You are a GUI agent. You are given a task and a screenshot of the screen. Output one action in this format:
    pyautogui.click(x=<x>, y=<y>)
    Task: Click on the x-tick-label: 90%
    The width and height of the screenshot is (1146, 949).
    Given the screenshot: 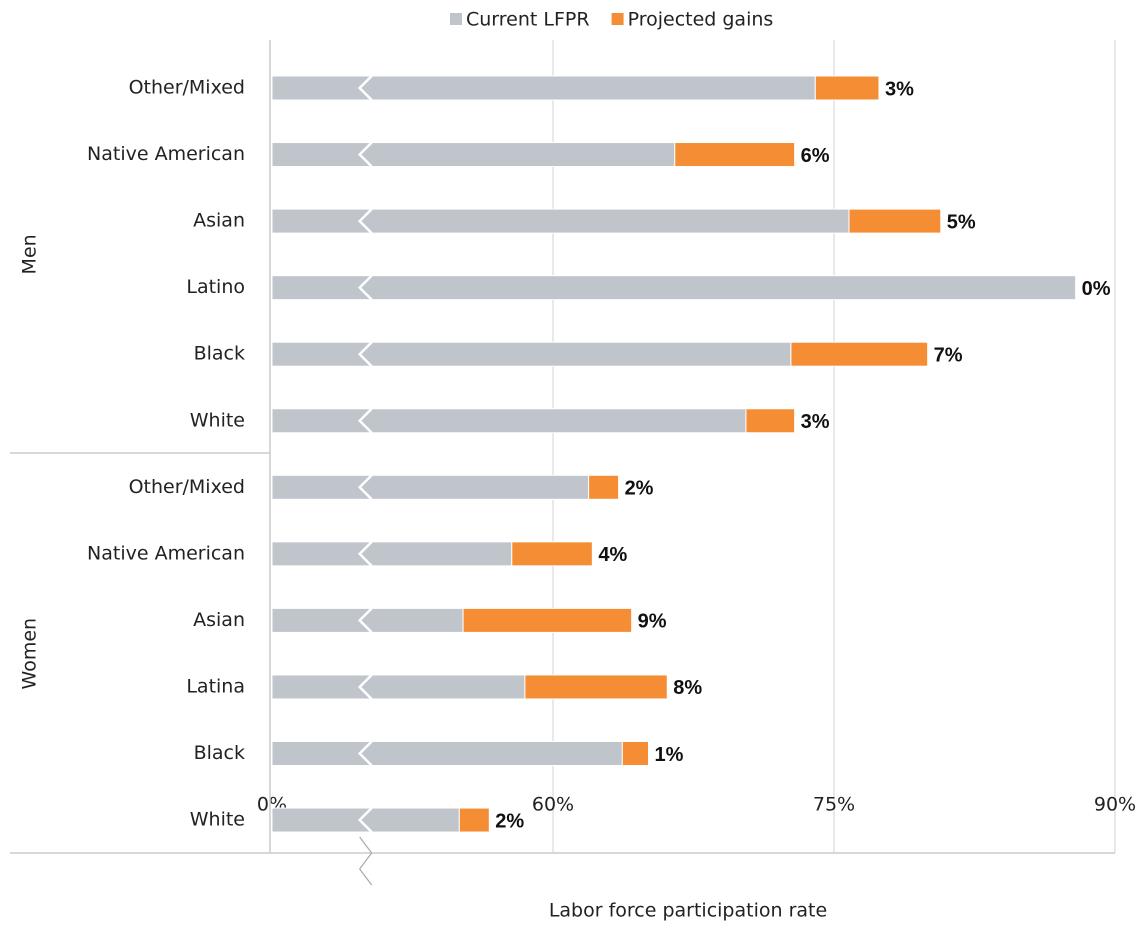 What is the action you would take?
    pyautogui.click(x=1115, y=805)
    